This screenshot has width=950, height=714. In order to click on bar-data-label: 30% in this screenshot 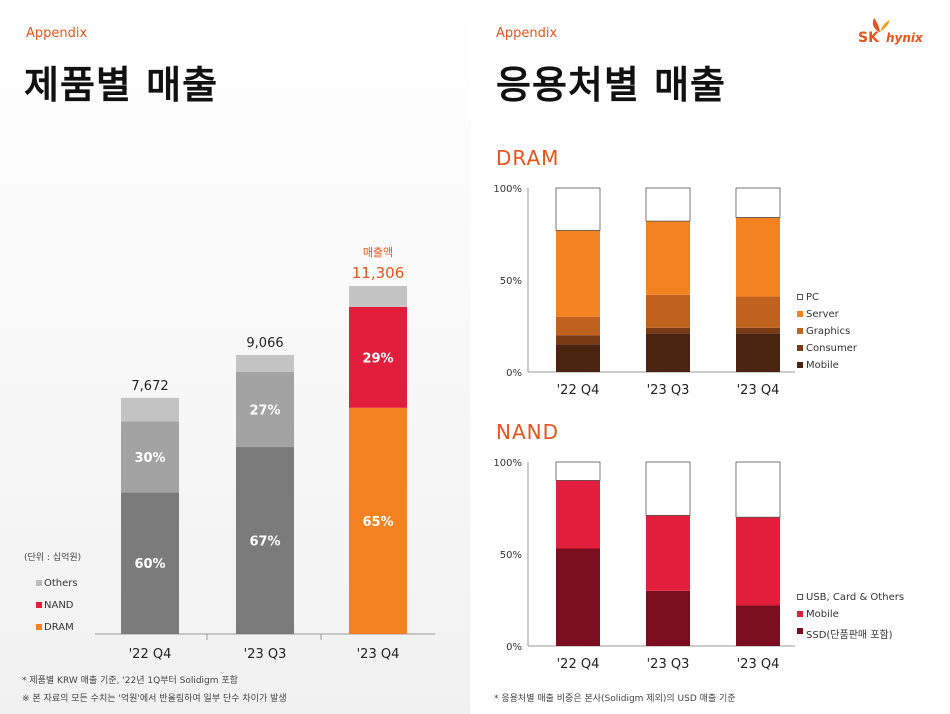, I will do `click(149, 458)`.